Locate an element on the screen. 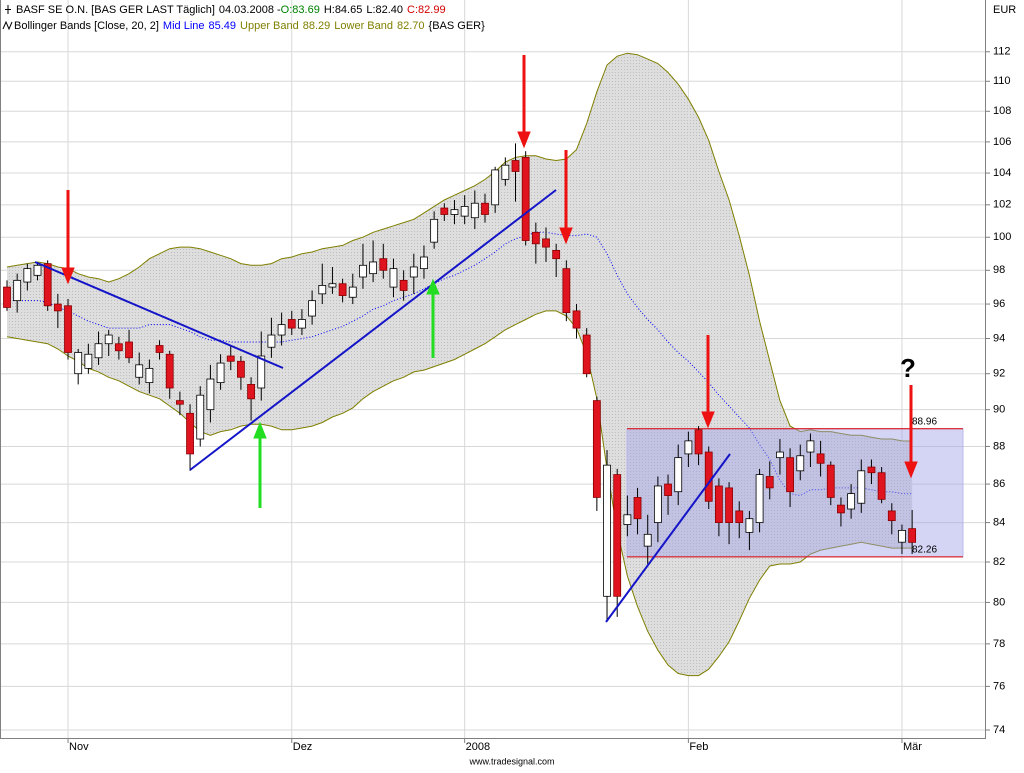 The image size is (1024, 773). price-range: 88.96 82.26 is located at coordinates (795, 487).